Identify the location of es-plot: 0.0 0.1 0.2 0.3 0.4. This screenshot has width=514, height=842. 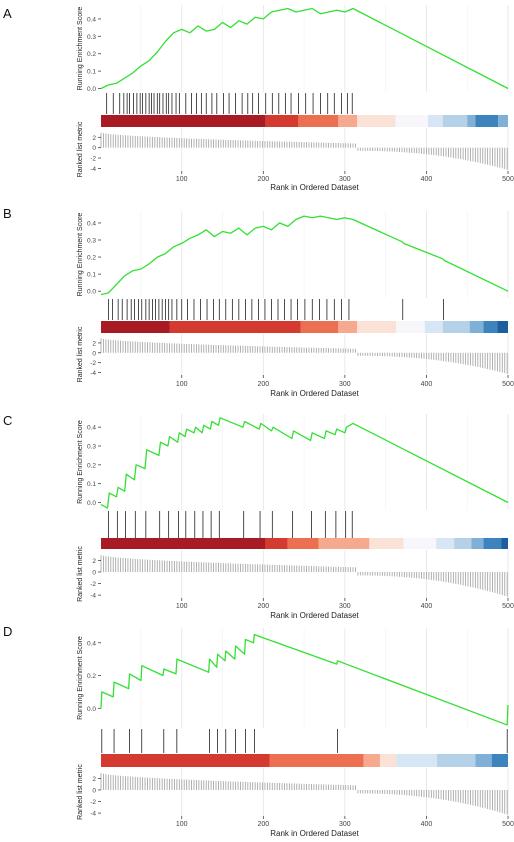
(298, 462).